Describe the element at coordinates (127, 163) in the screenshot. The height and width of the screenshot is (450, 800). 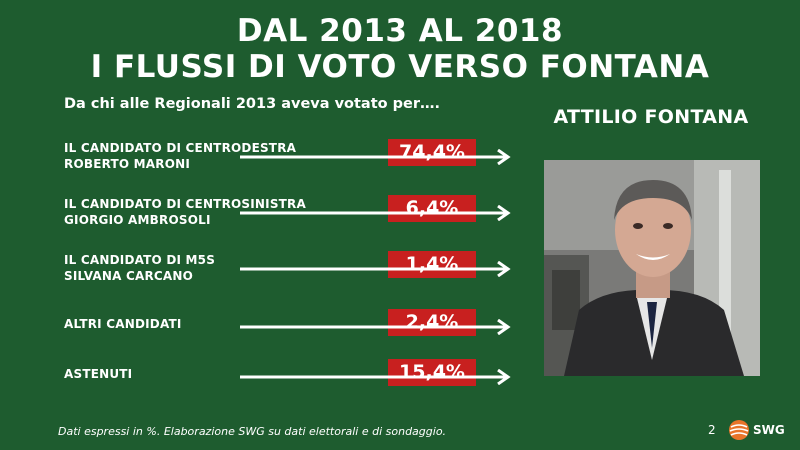
I see `row-label-line2: ROBERTO MARONI` at that location.